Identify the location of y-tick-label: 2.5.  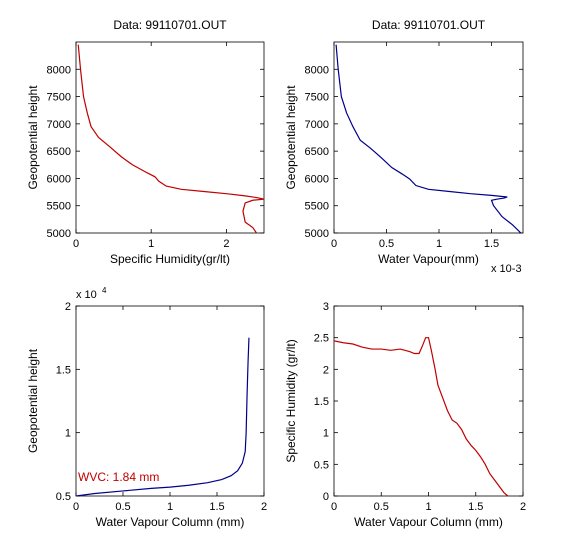
(321, 339).